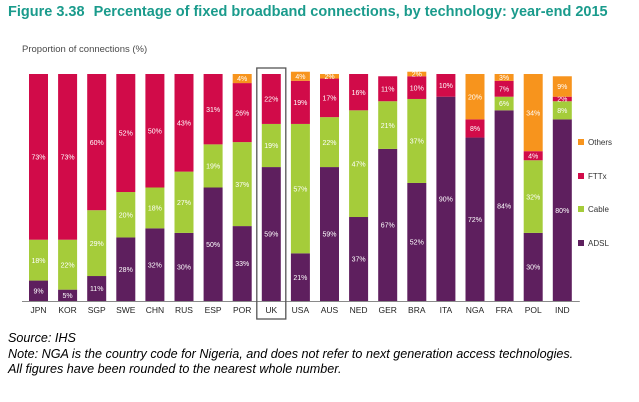 The width and height of the screenshot is (639, 402). I want to click on x-tick-label-sgp: SGP, so click(97, 310).